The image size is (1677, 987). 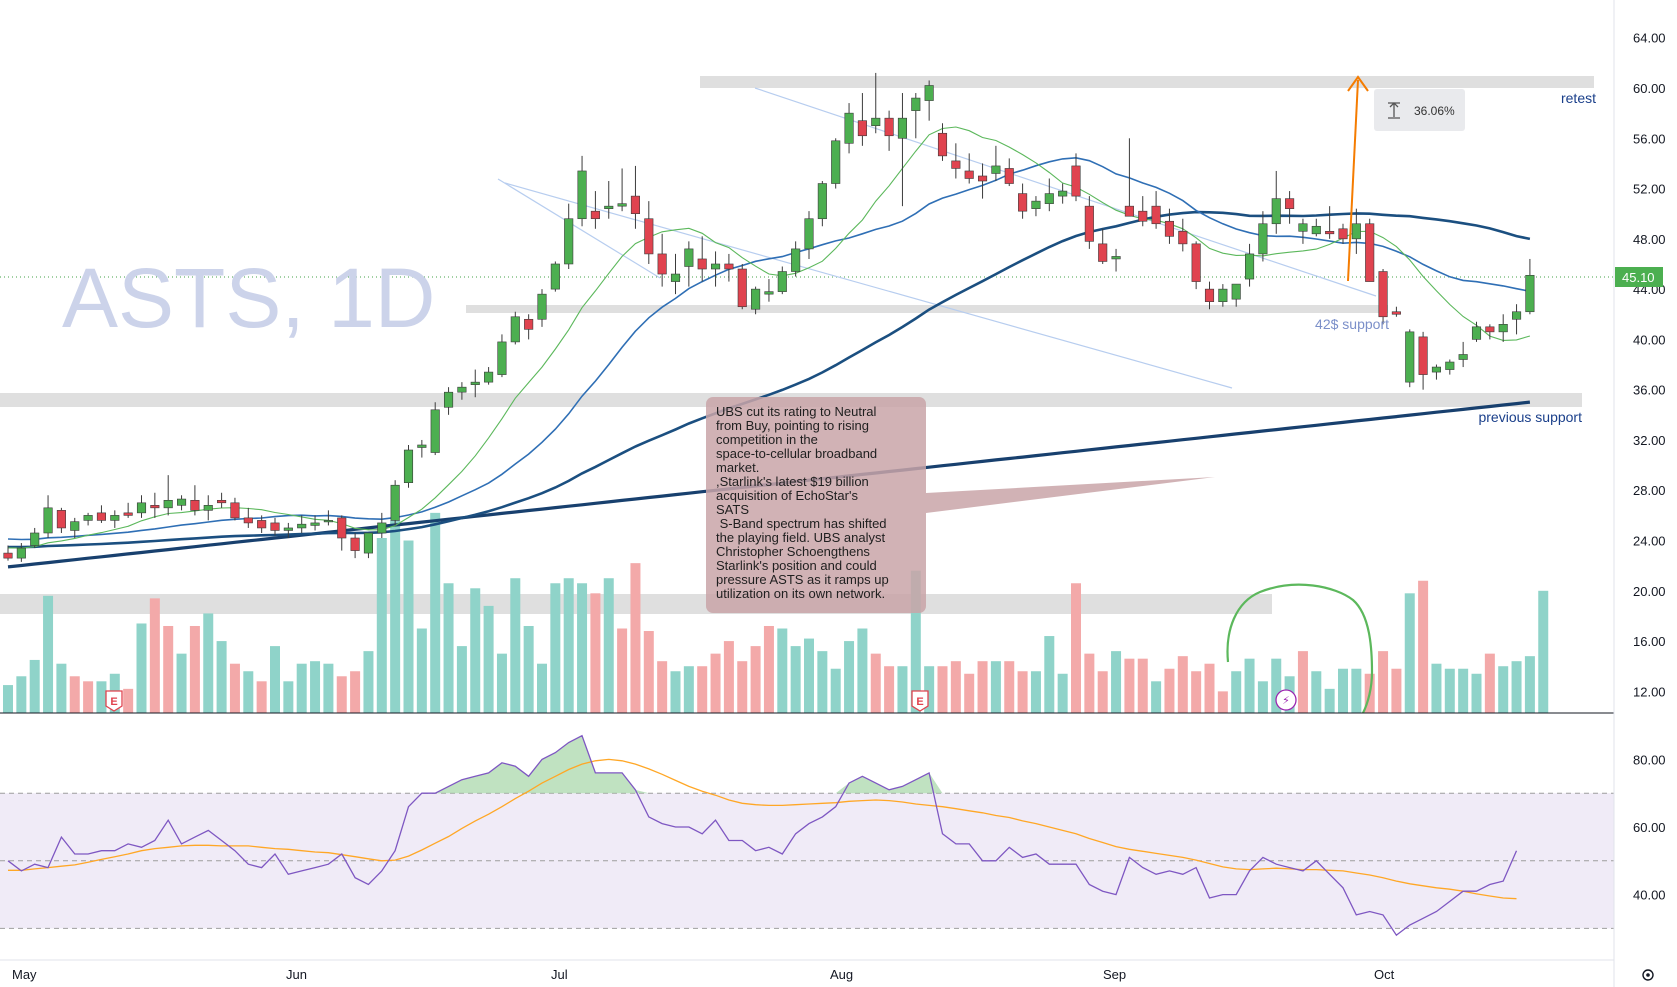 What do you see at coordinates (801, 523) in the screenshot?
I see `annotation-line: S-Band spectrum has shifted` at bounding box center [801, 523].